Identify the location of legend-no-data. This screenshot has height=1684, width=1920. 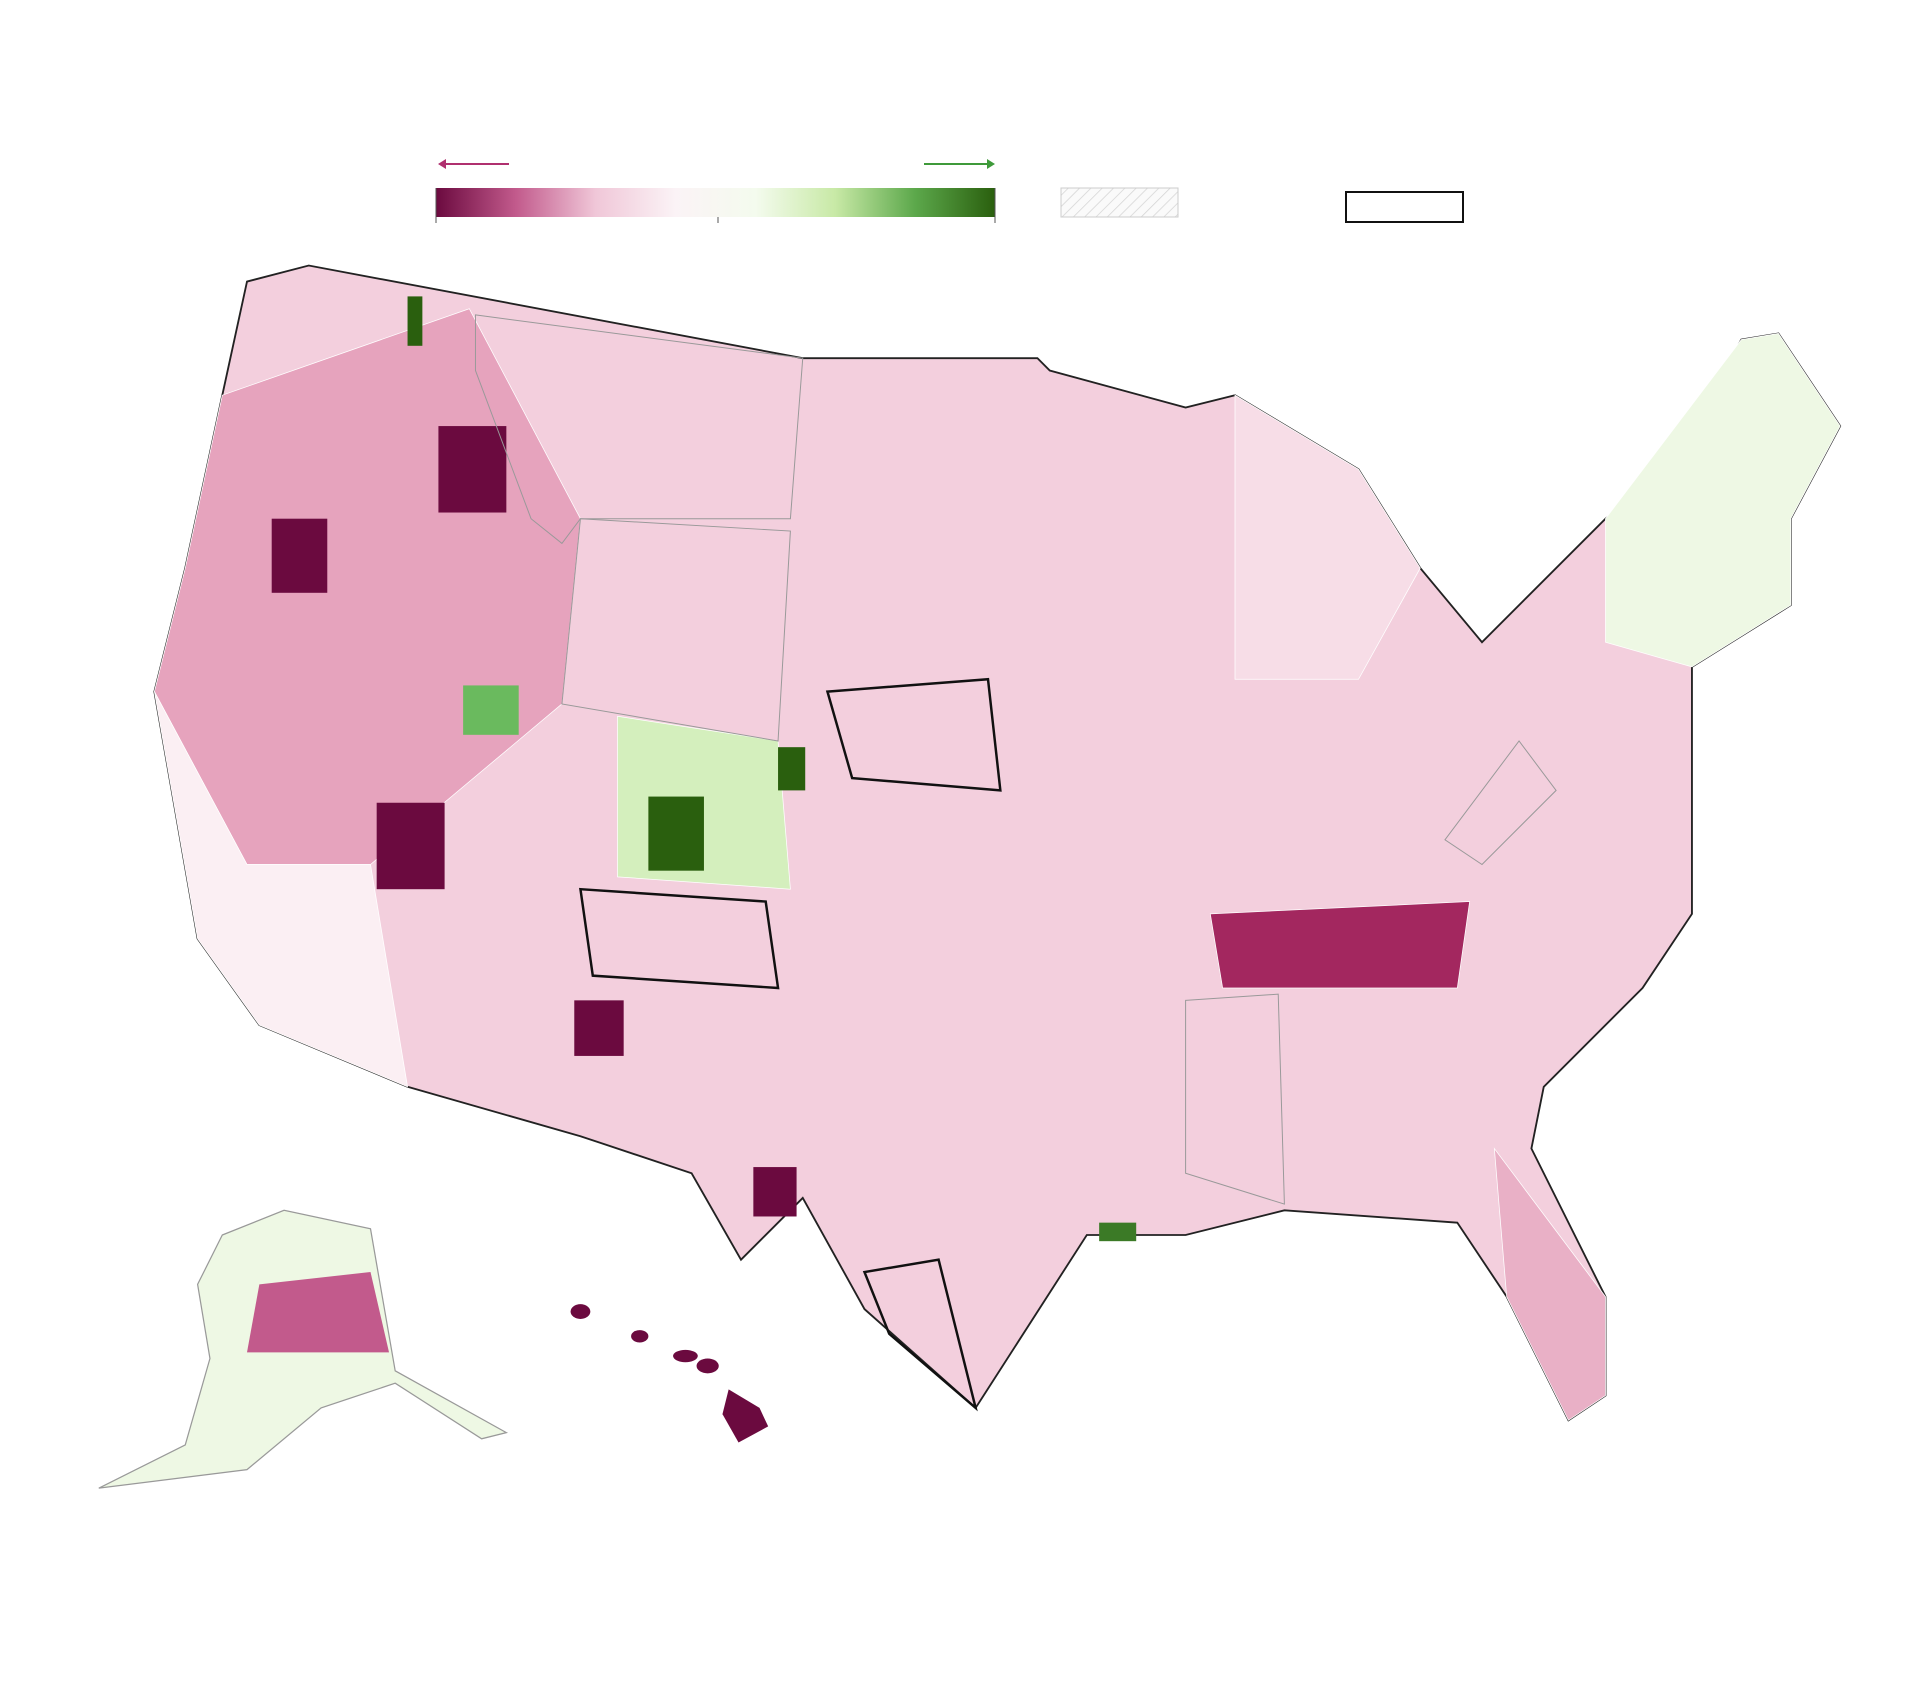
(1119, 202).